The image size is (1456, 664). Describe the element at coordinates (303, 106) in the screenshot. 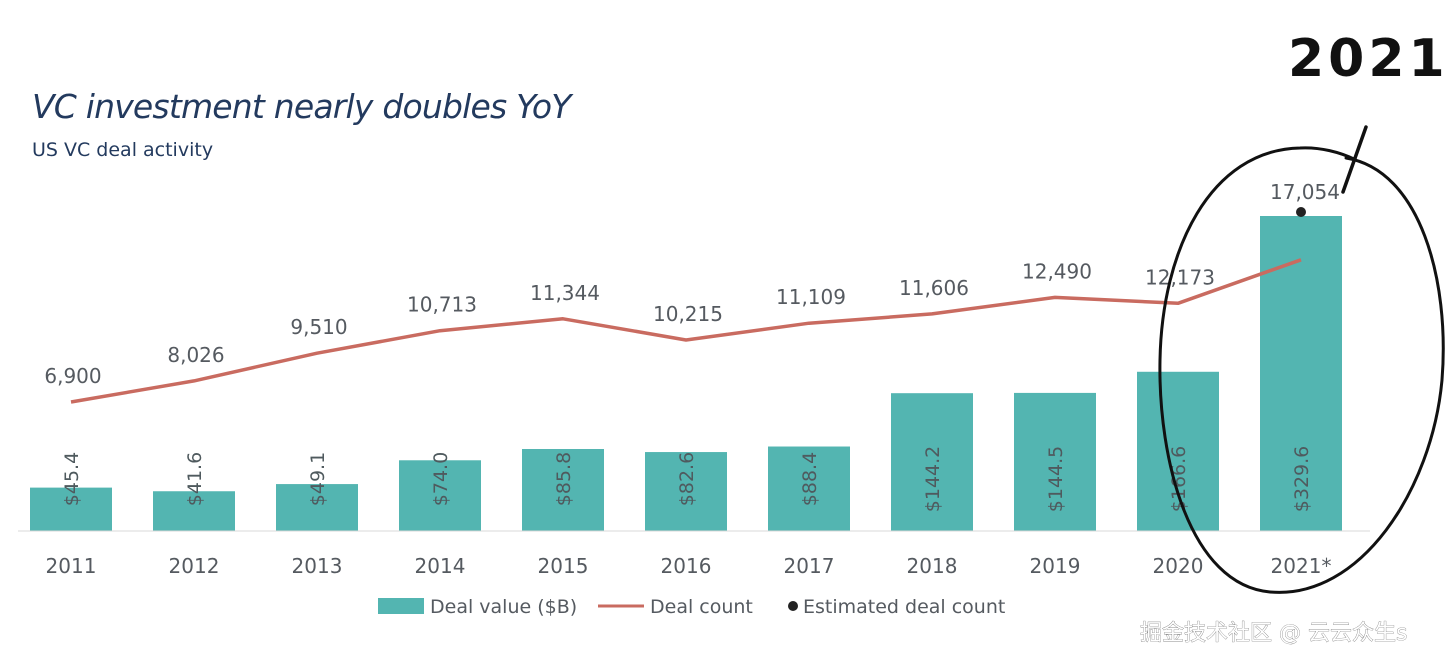

I see `chart-title: VC investment nearly doubles YoY` at that location.